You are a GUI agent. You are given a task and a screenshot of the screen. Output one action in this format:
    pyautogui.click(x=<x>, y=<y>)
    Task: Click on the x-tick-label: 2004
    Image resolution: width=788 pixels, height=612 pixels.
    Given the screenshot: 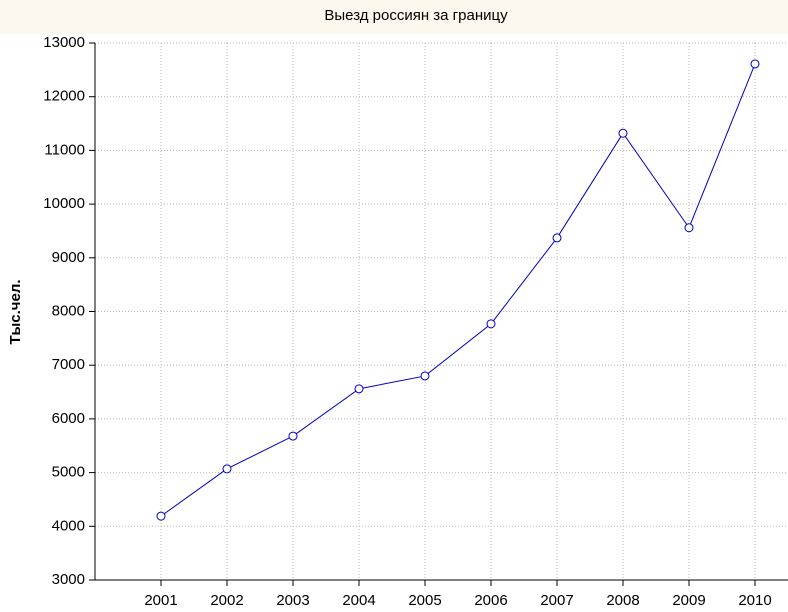 What is the action you would take?
    pyautogui.click(x=358, y=600)
    